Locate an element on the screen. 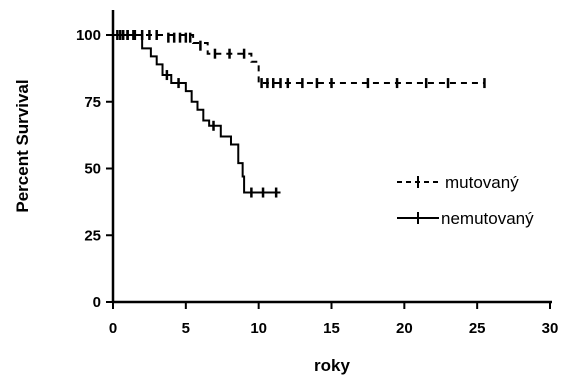 The image size is (570, 376). x-tick-label-30: 30 is located at coordinates (550, 328).